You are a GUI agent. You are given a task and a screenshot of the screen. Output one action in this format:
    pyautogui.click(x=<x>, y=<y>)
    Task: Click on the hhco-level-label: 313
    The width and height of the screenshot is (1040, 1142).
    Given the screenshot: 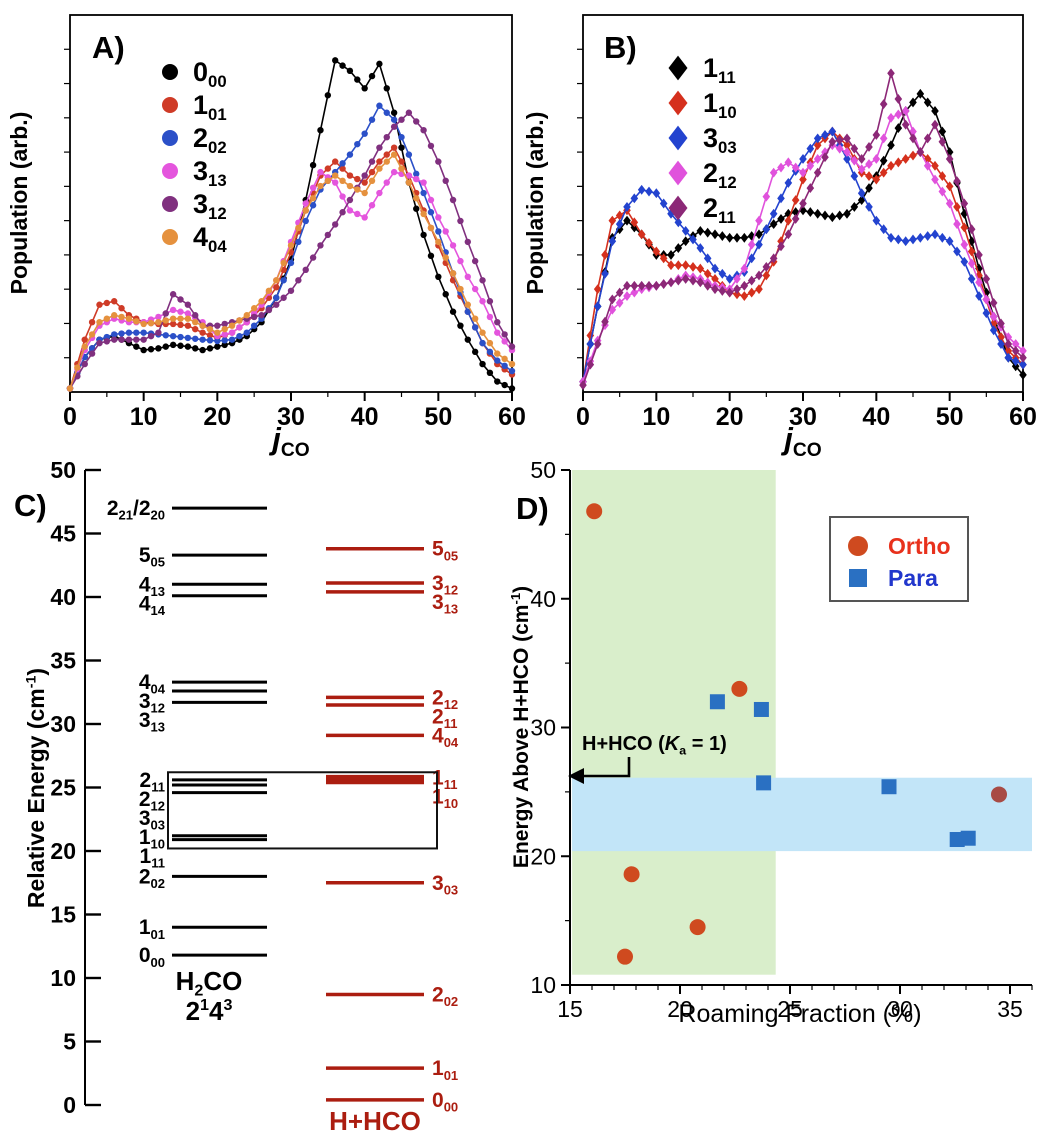 What is the action you would take?
    pyautogui.click(x=445, y=604)
    